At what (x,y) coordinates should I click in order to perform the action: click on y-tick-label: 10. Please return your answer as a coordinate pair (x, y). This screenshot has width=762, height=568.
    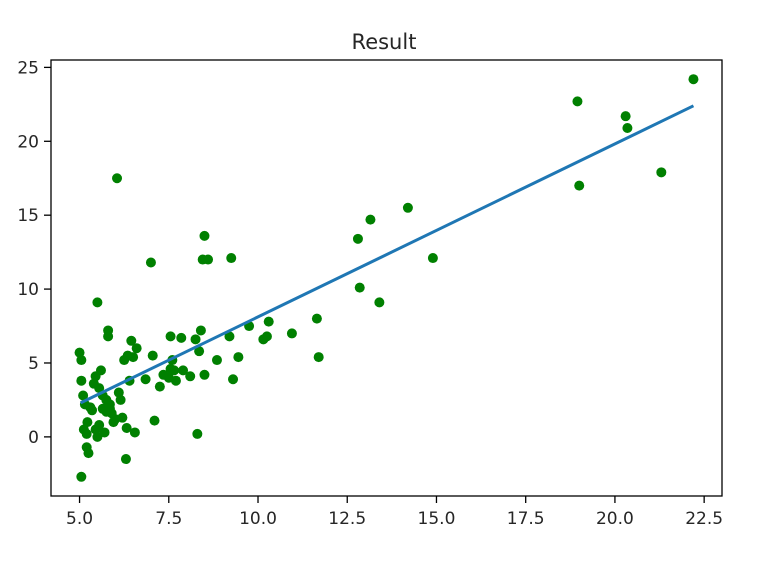
    Looking at the image, I should click on (28, 290).